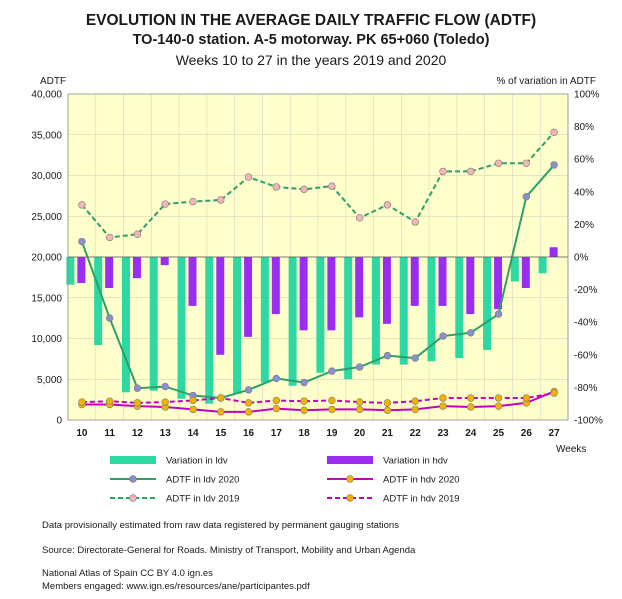 Image resolution: width=622 pixels, height=599 pixels. I want to click on x-tick-label: 10, so click(82, 433).